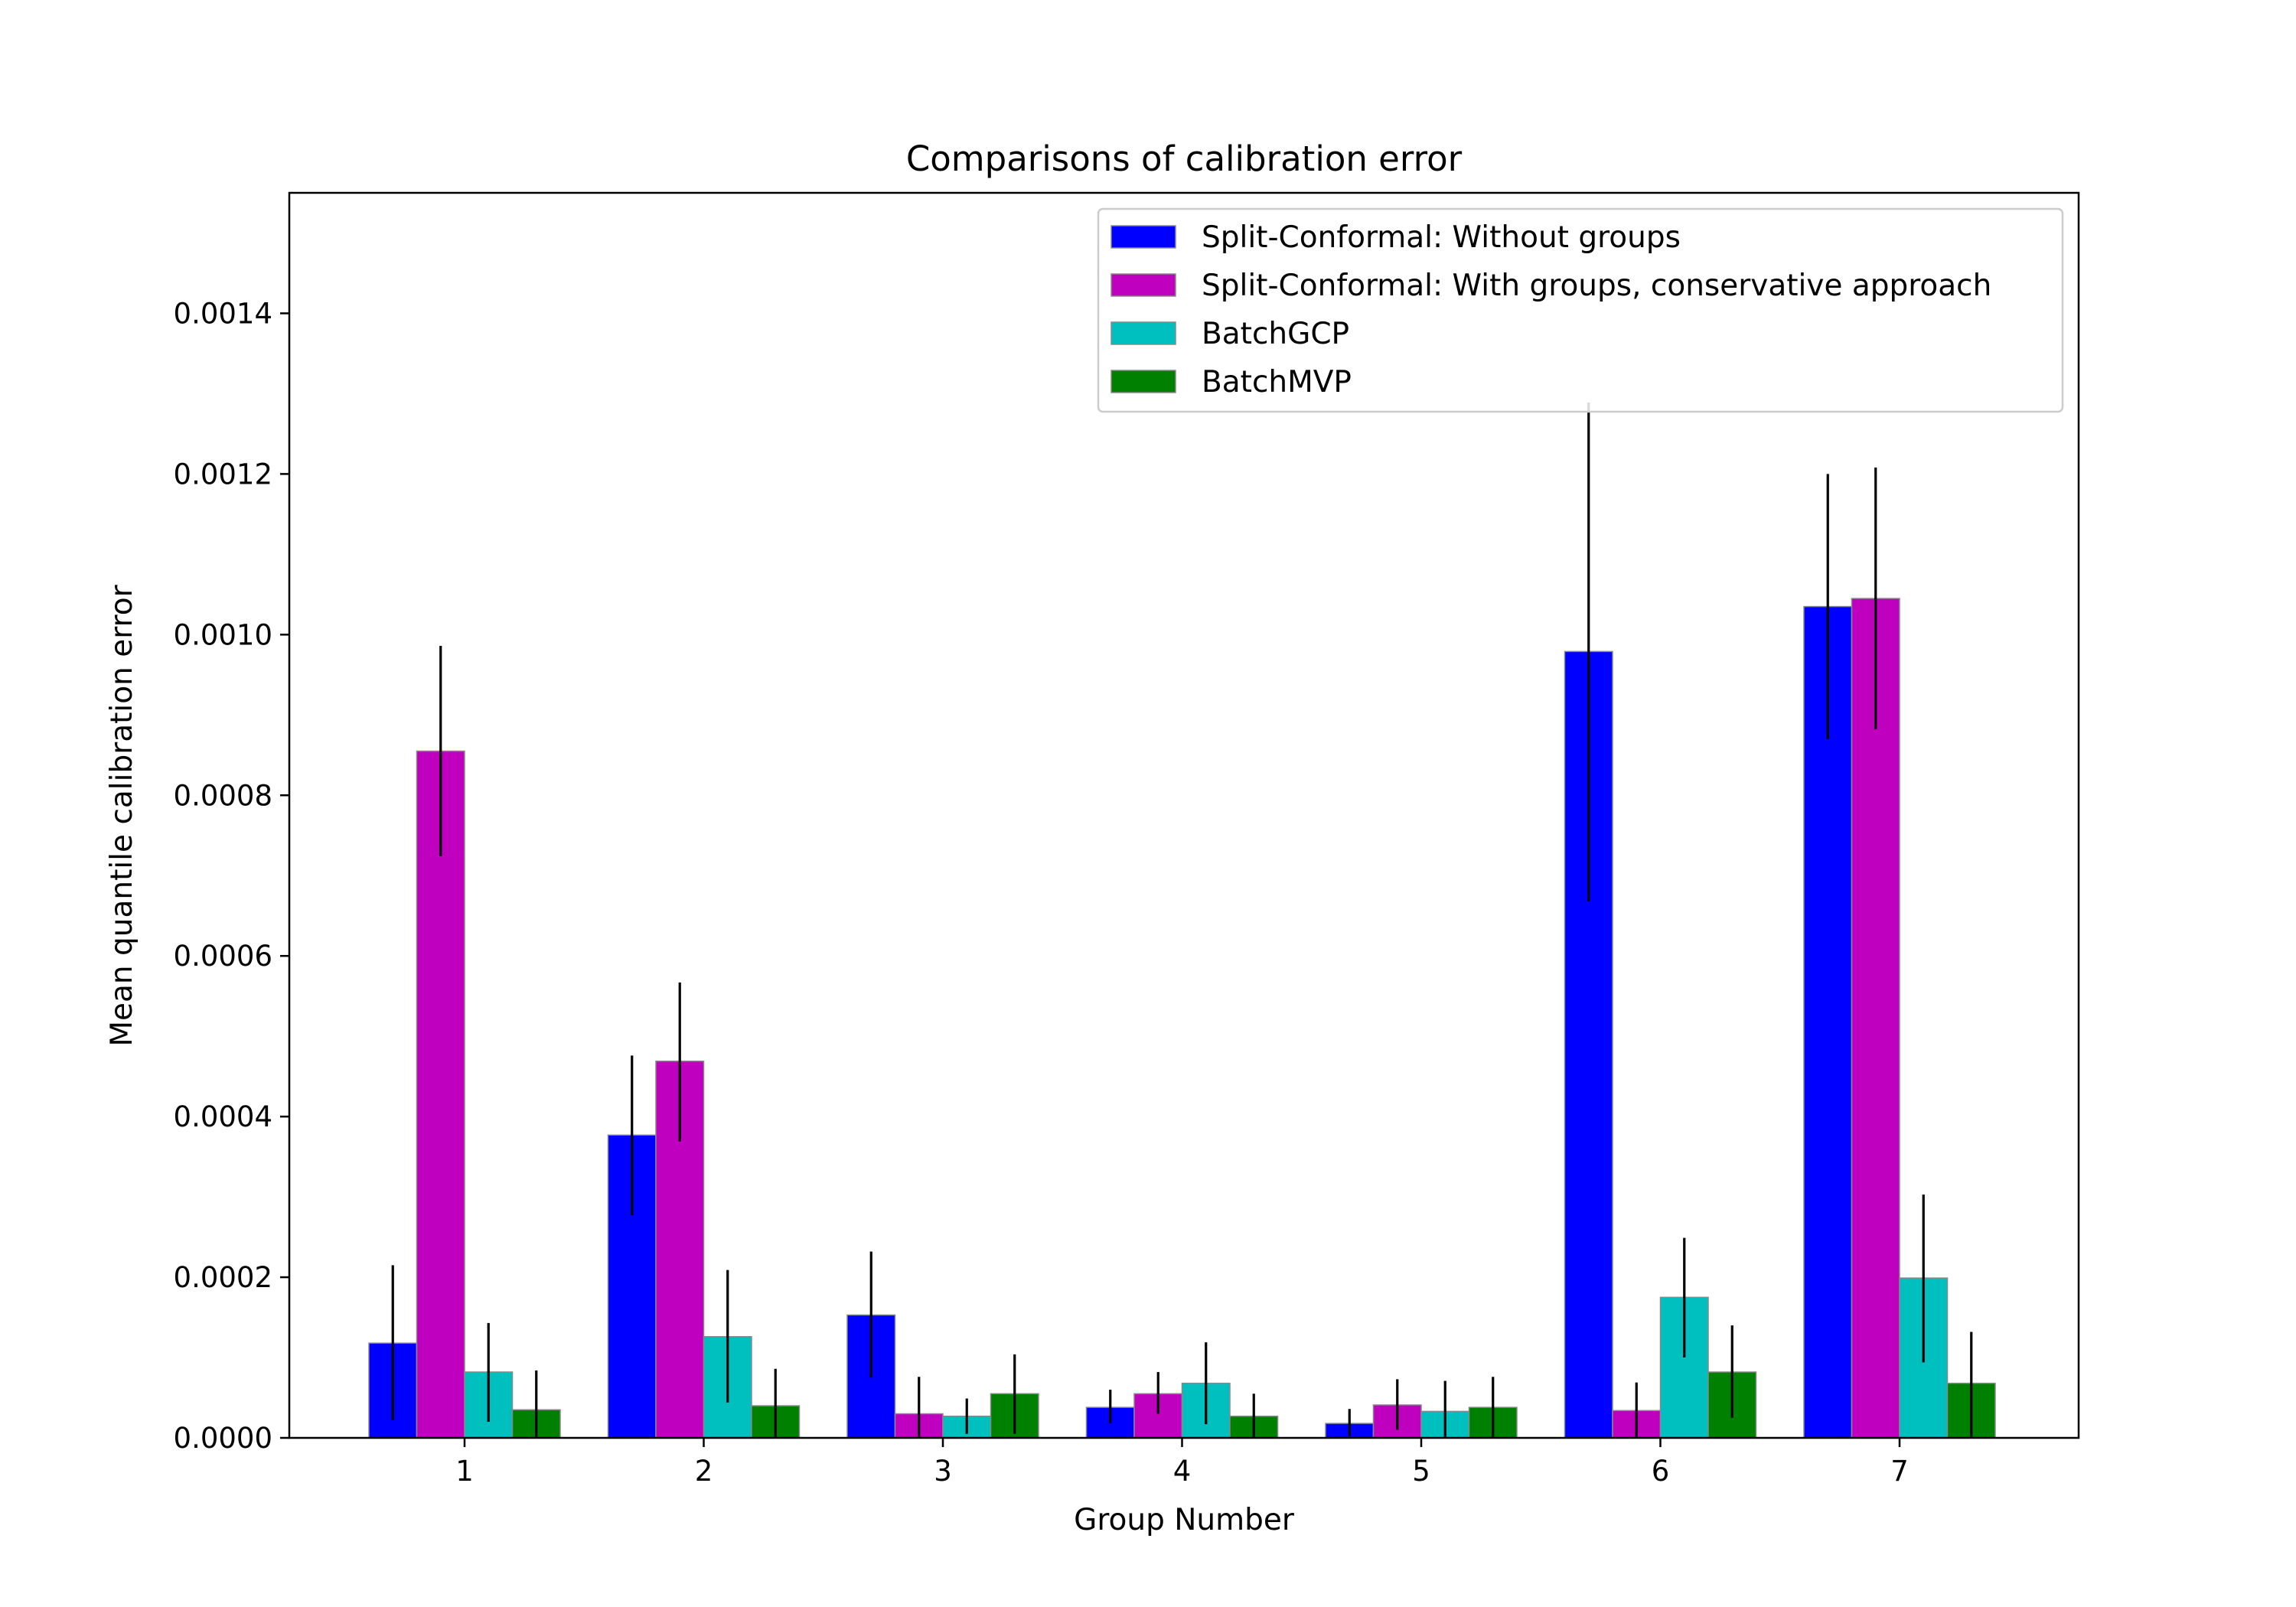  I want to click on y-tick-label: 0.0002, so click(223, 1277).